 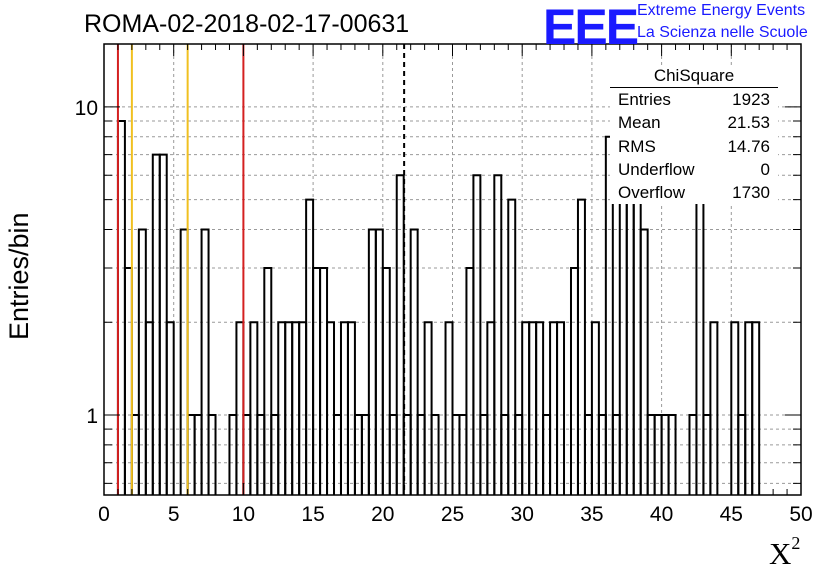 I want to click on y-axis-label: Entries/bin, so click(x=19, y=276).